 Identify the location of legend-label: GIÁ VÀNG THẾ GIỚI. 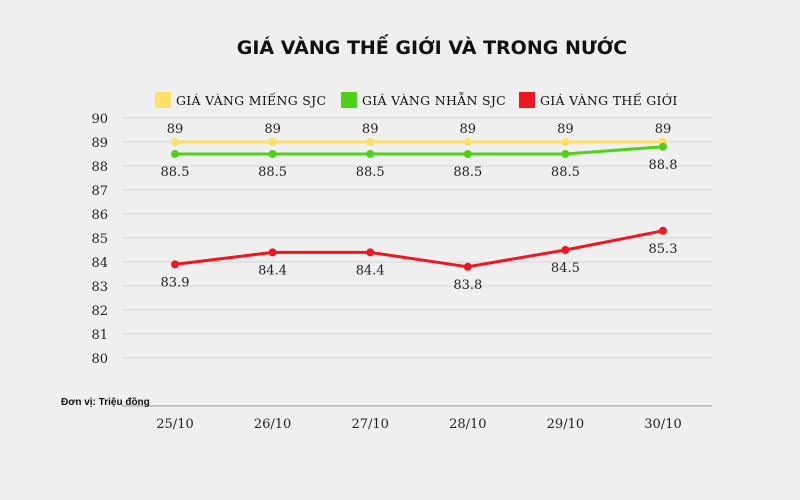
(609, 99).